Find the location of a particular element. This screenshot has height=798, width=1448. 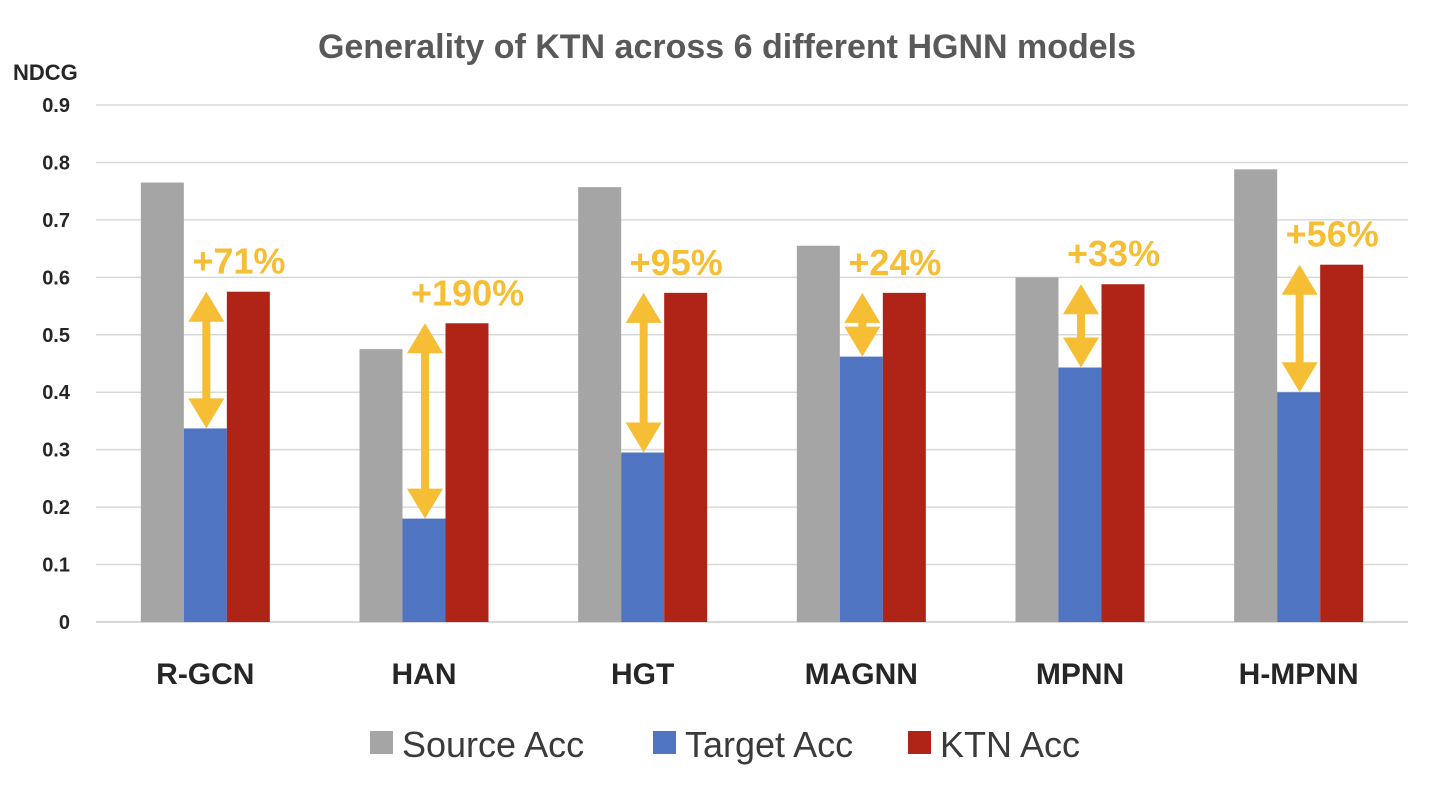

y-tick-labels: 0 0.1 0.2 0.3 0.4 0.5 0.6 0.7 0.8 0.9 is located at coordinates (56, 364).